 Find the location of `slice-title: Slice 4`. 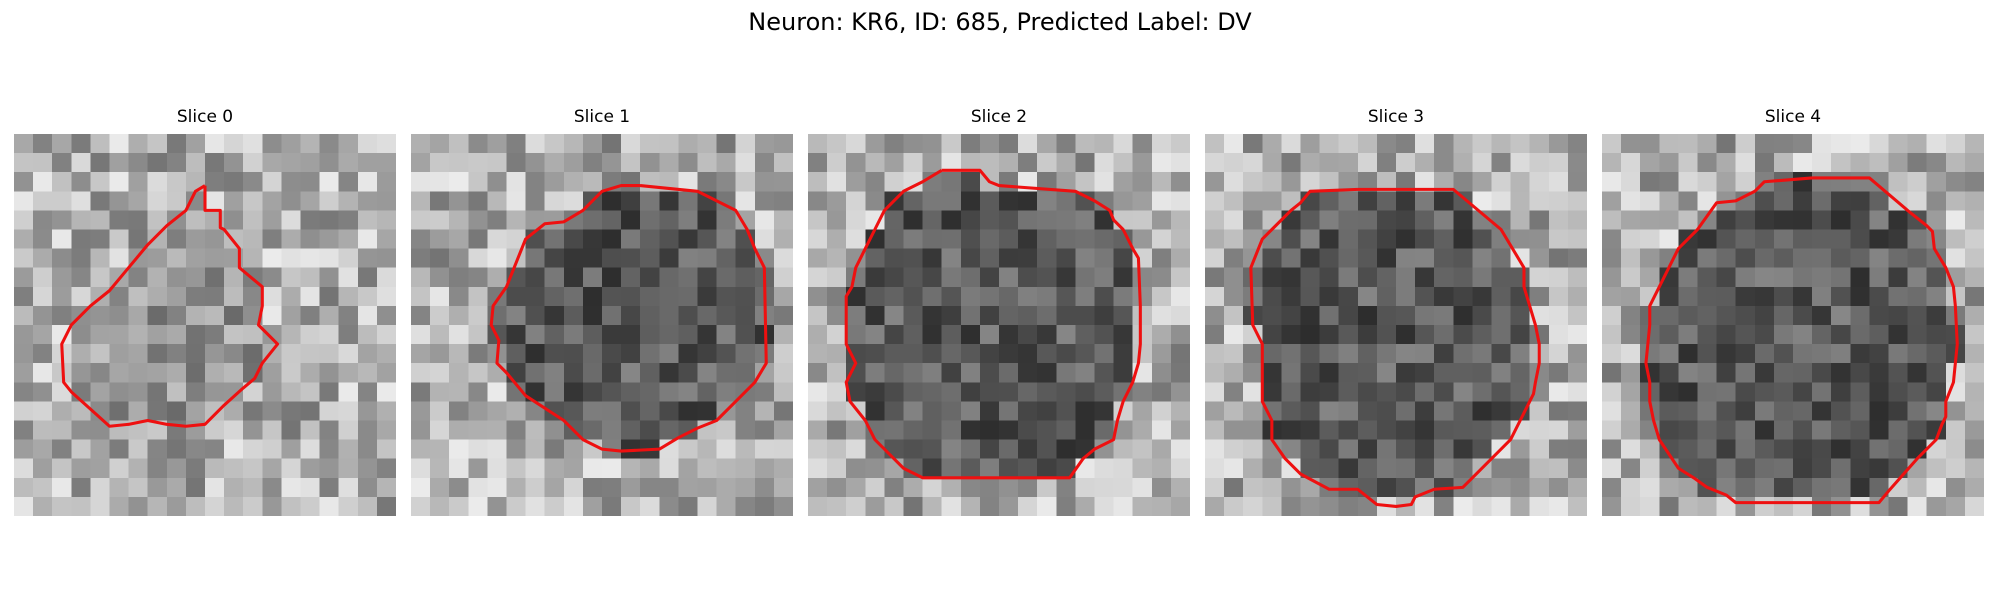

slice-title: Slice 4 is located at coordinates (1793, 117).